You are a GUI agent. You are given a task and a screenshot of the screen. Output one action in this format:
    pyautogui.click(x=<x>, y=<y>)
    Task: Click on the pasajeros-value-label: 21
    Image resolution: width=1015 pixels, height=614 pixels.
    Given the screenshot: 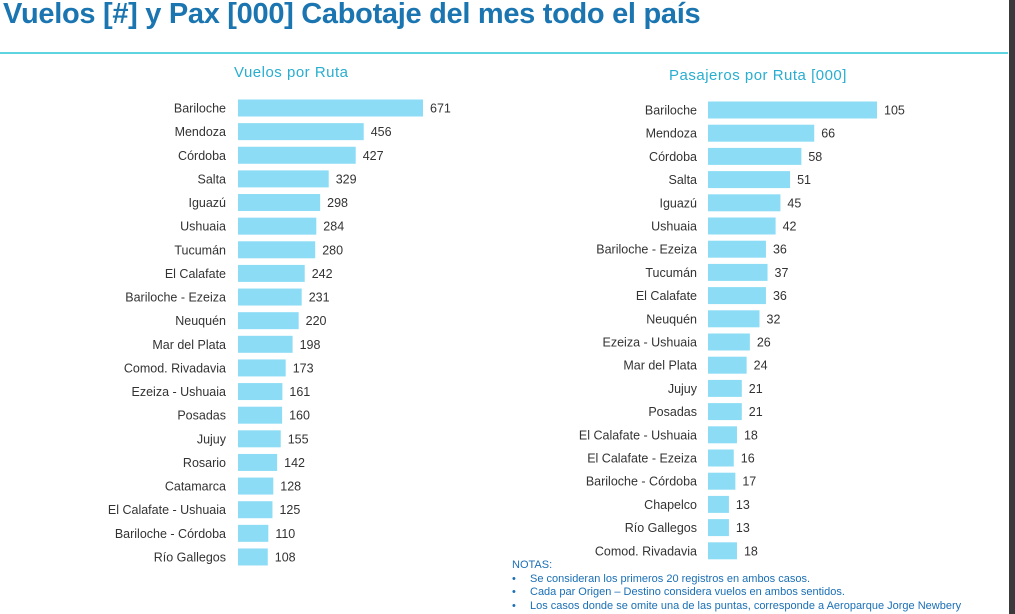 What is the action you would take?
    pyautogui.click(x=756, y=389)
    